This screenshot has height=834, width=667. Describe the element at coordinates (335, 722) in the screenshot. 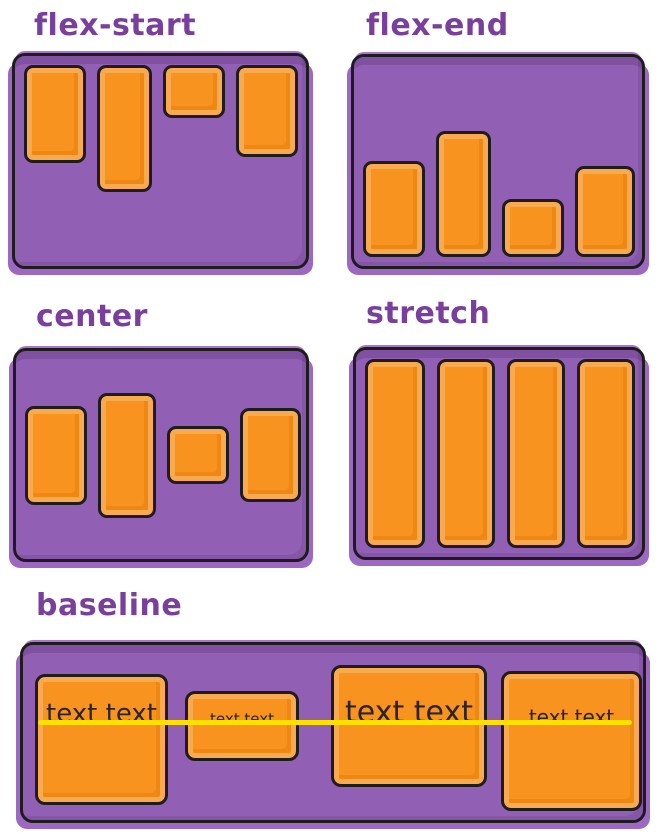

I see `baseline-line` at that location.